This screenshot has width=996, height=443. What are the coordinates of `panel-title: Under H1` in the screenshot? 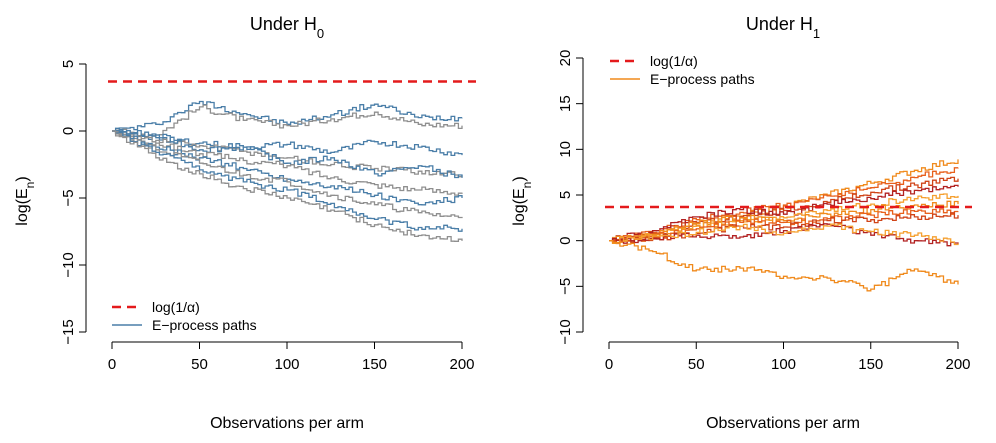 It's located at (783, 27).